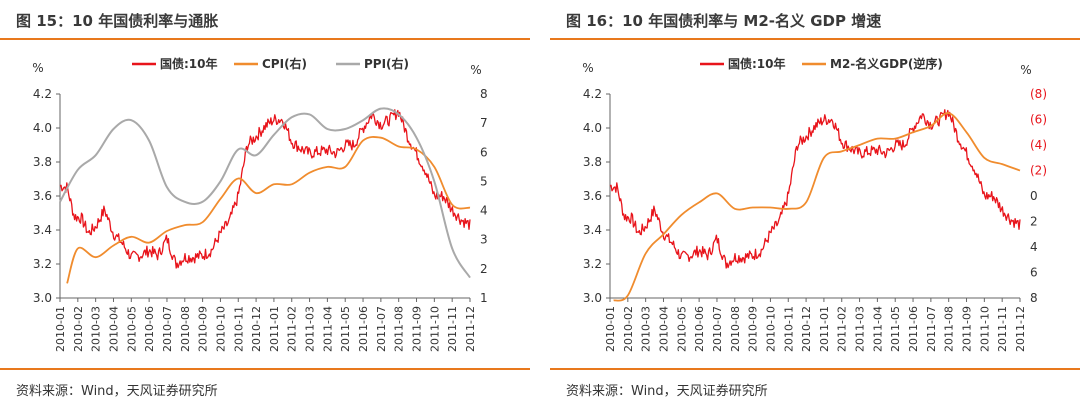 Image resolution: width=1080 pixels, height=410 pixels. What do you see at coordinates (886, 63) in the screenshot?
I see `legend-label: M2-名义GDP(逆序)` at bounding box center [886, 63].